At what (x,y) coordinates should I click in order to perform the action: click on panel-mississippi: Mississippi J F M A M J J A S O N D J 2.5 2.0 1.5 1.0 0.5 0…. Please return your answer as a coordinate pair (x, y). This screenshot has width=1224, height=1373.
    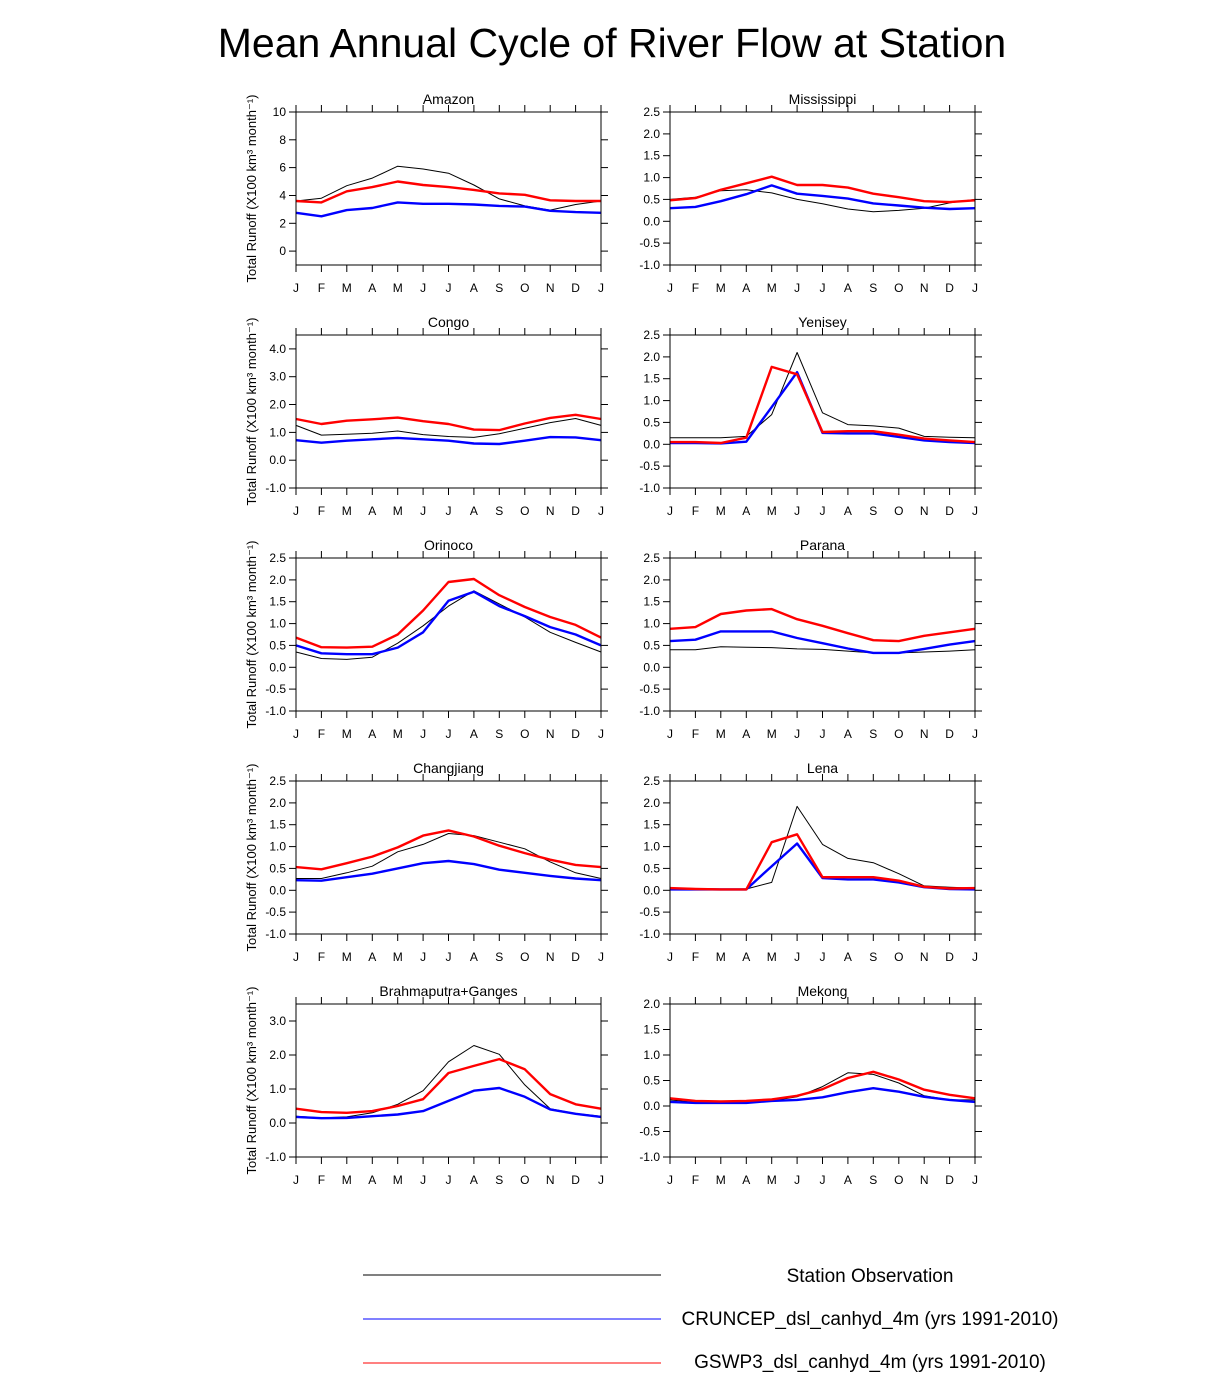
    Looking at the image, I should click on (810, 193).